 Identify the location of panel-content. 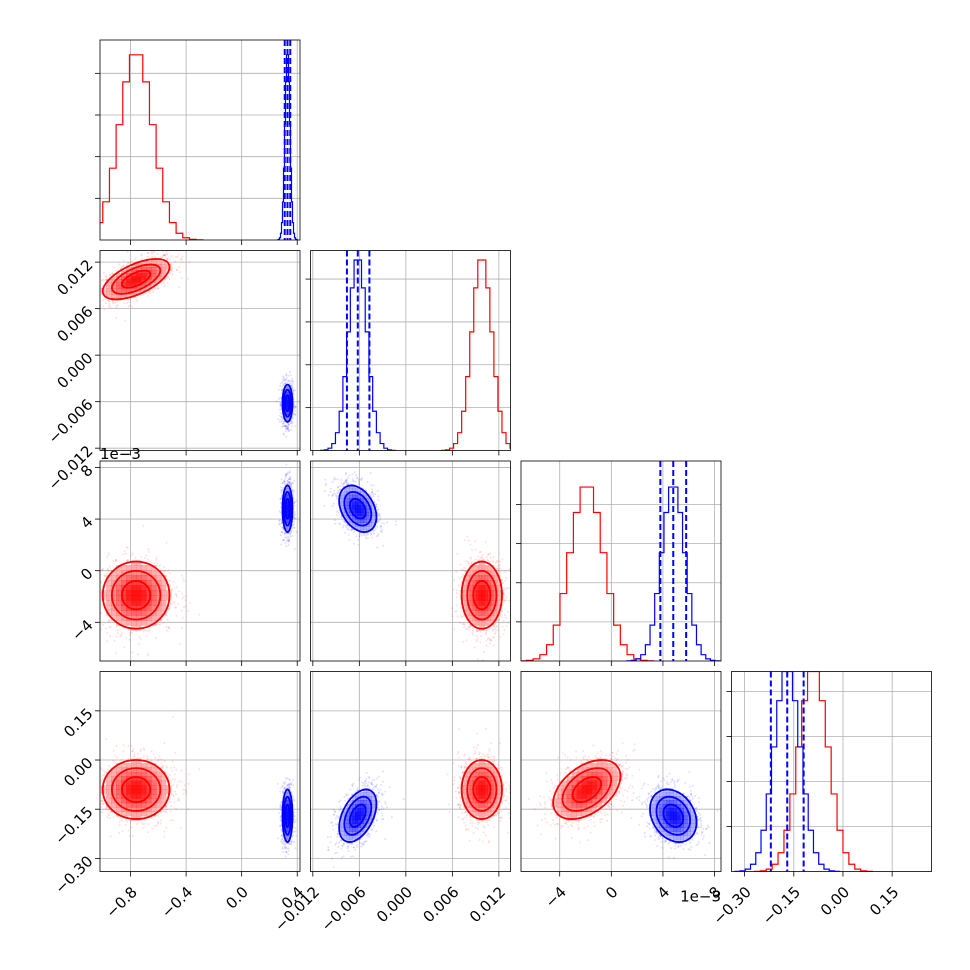
(197, 560).